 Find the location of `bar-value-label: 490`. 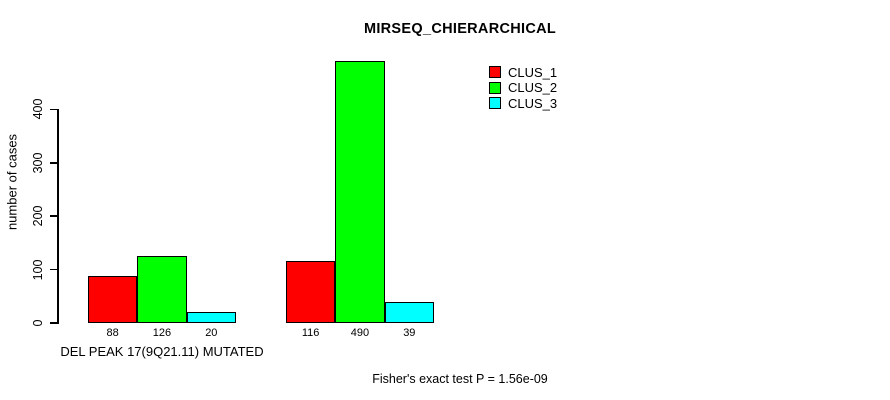

bar-value-label: 490 is located at coordinates (360, 333).